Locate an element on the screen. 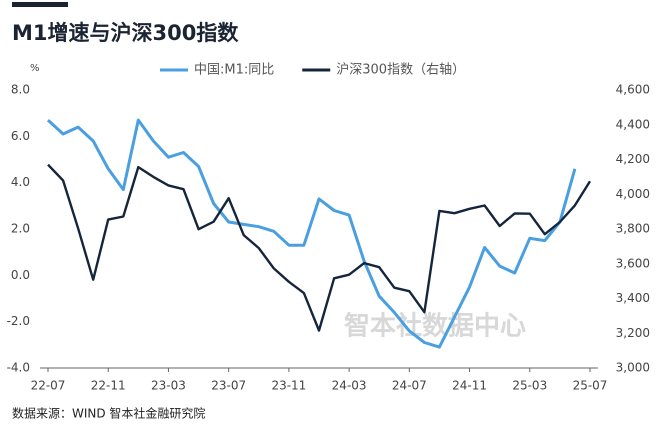  x-tick-label: 25-07 is located at coordinates (590, 386).